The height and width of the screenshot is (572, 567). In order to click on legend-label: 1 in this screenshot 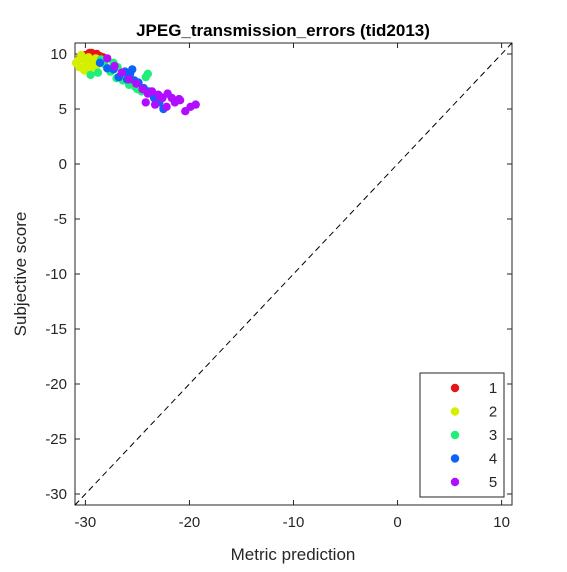, I will do `click(493, 388)`.